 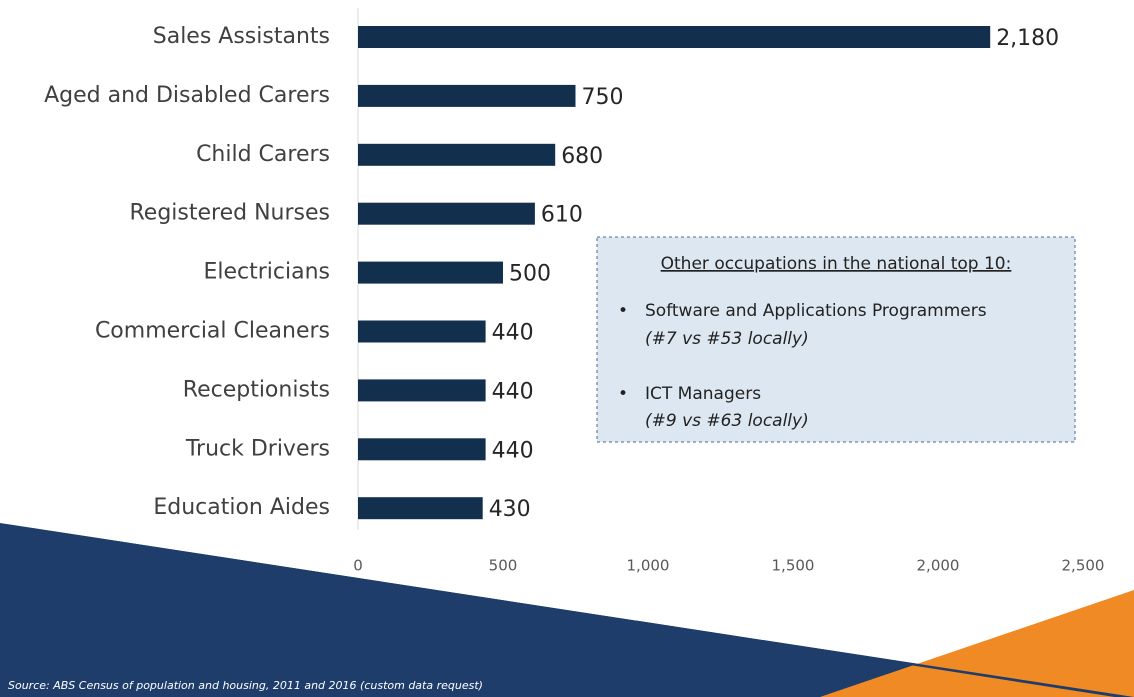 I want to click on annotation-note: (#7 vs #53 locally), so click(x=727, y=339).